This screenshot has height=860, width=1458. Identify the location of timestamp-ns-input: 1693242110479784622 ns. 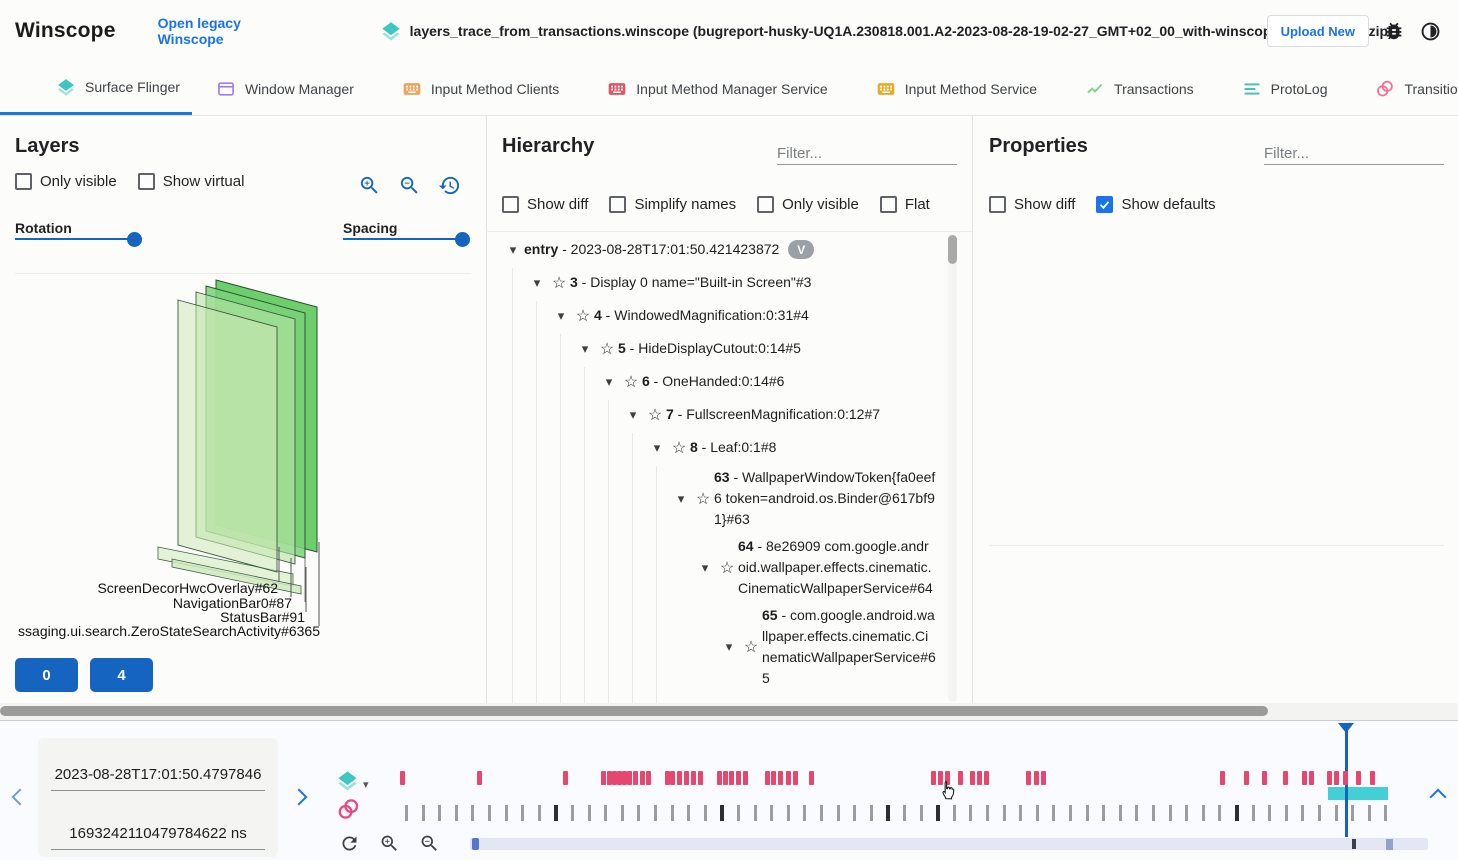
(158, 837).